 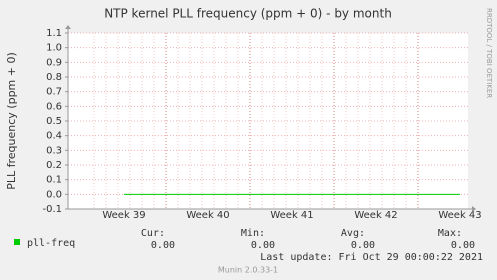 What do you see at coordinates (54, 48) in the screenshot?
I see `y-tick-label: 1.0` at bounding box center [54, 48].